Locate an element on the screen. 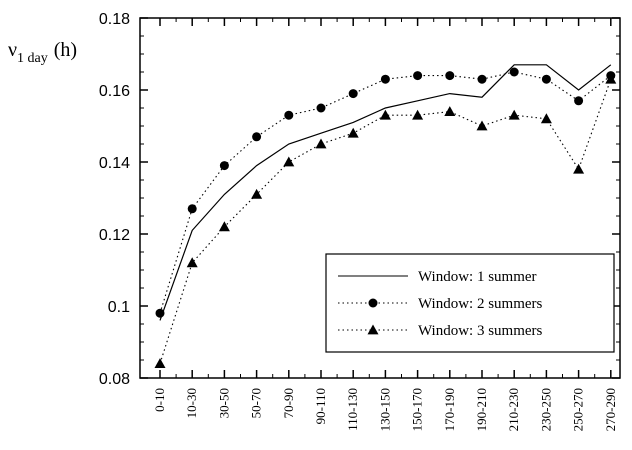 This screenshot has width=632, height=450. y-tick-label: 0.08 is located at coordinates (114, 379).